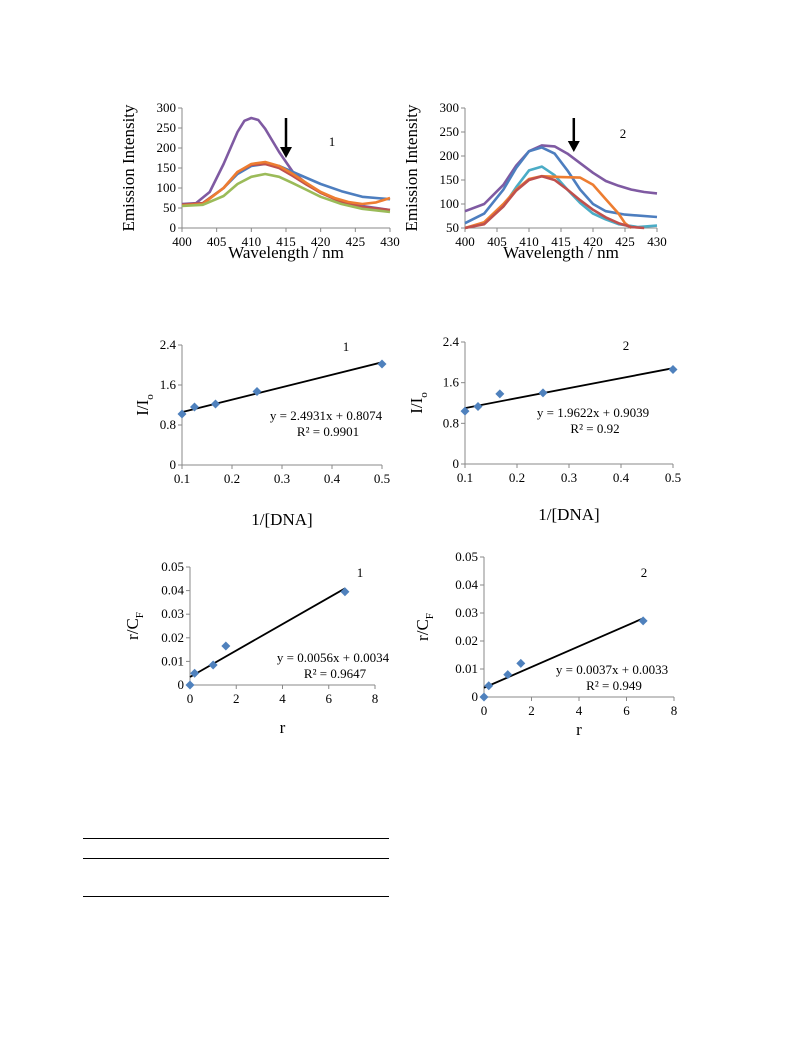 The width and height of the screenshot is (793, 1057). Describe the element at coordinates (236, 858) in the screenshot. I see `table-header-rule` at that location.